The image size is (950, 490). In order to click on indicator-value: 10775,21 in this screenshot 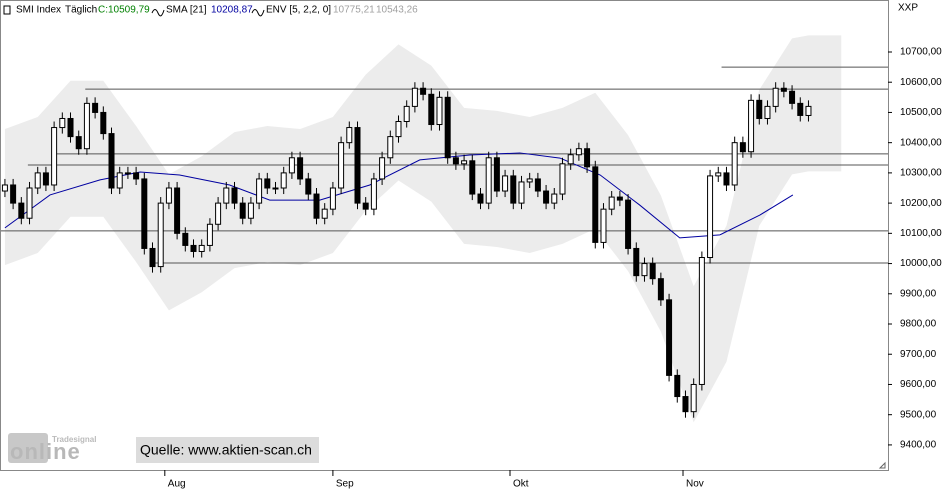, I will do `click(354, 10)`.